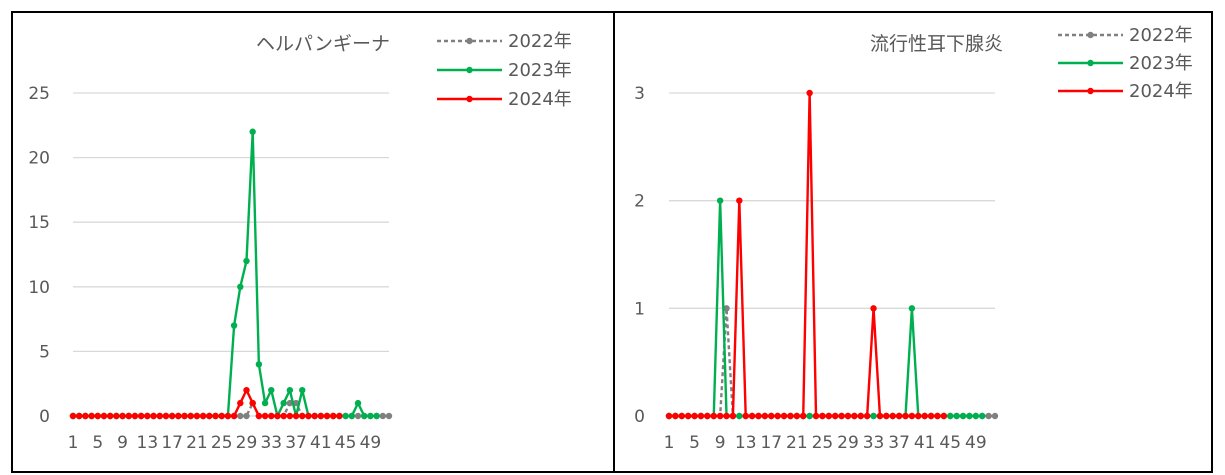  I want to click on legend-label: 2023年, so click(1161, 63).